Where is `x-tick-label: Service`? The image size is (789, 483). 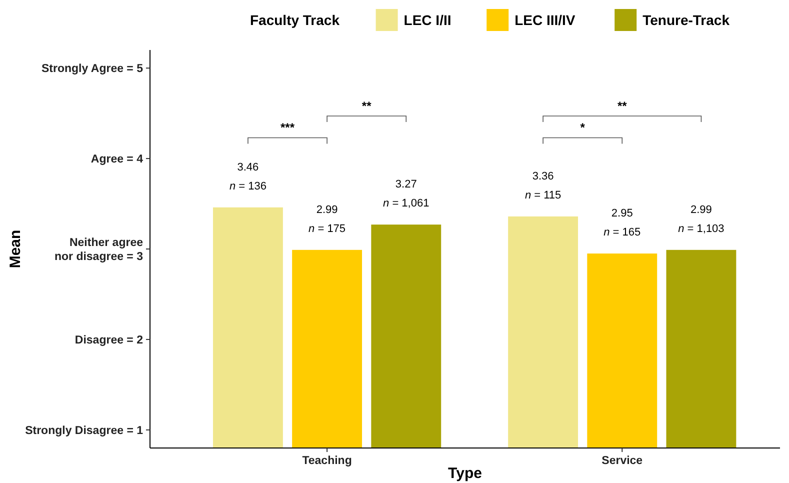
x-tick-label: Service is located at coordinates (622, 461).